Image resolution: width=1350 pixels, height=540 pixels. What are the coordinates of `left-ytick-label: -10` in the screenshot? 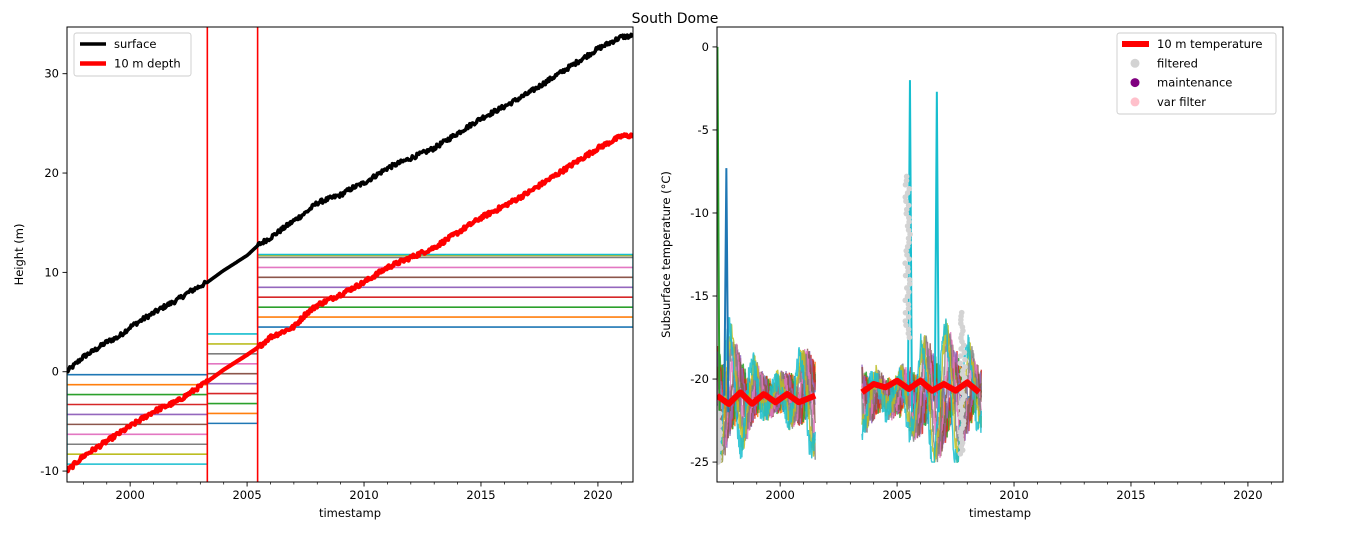 It's located at (49, 471).